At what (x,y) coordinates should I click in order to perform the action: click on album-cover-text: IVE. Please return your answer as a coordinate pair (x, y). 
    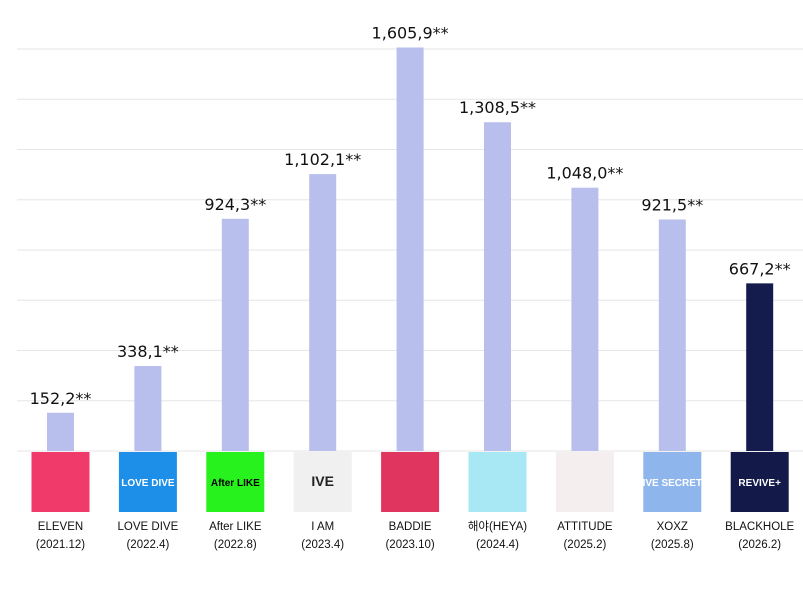
    Looking at the image, I should click on (322, 481).